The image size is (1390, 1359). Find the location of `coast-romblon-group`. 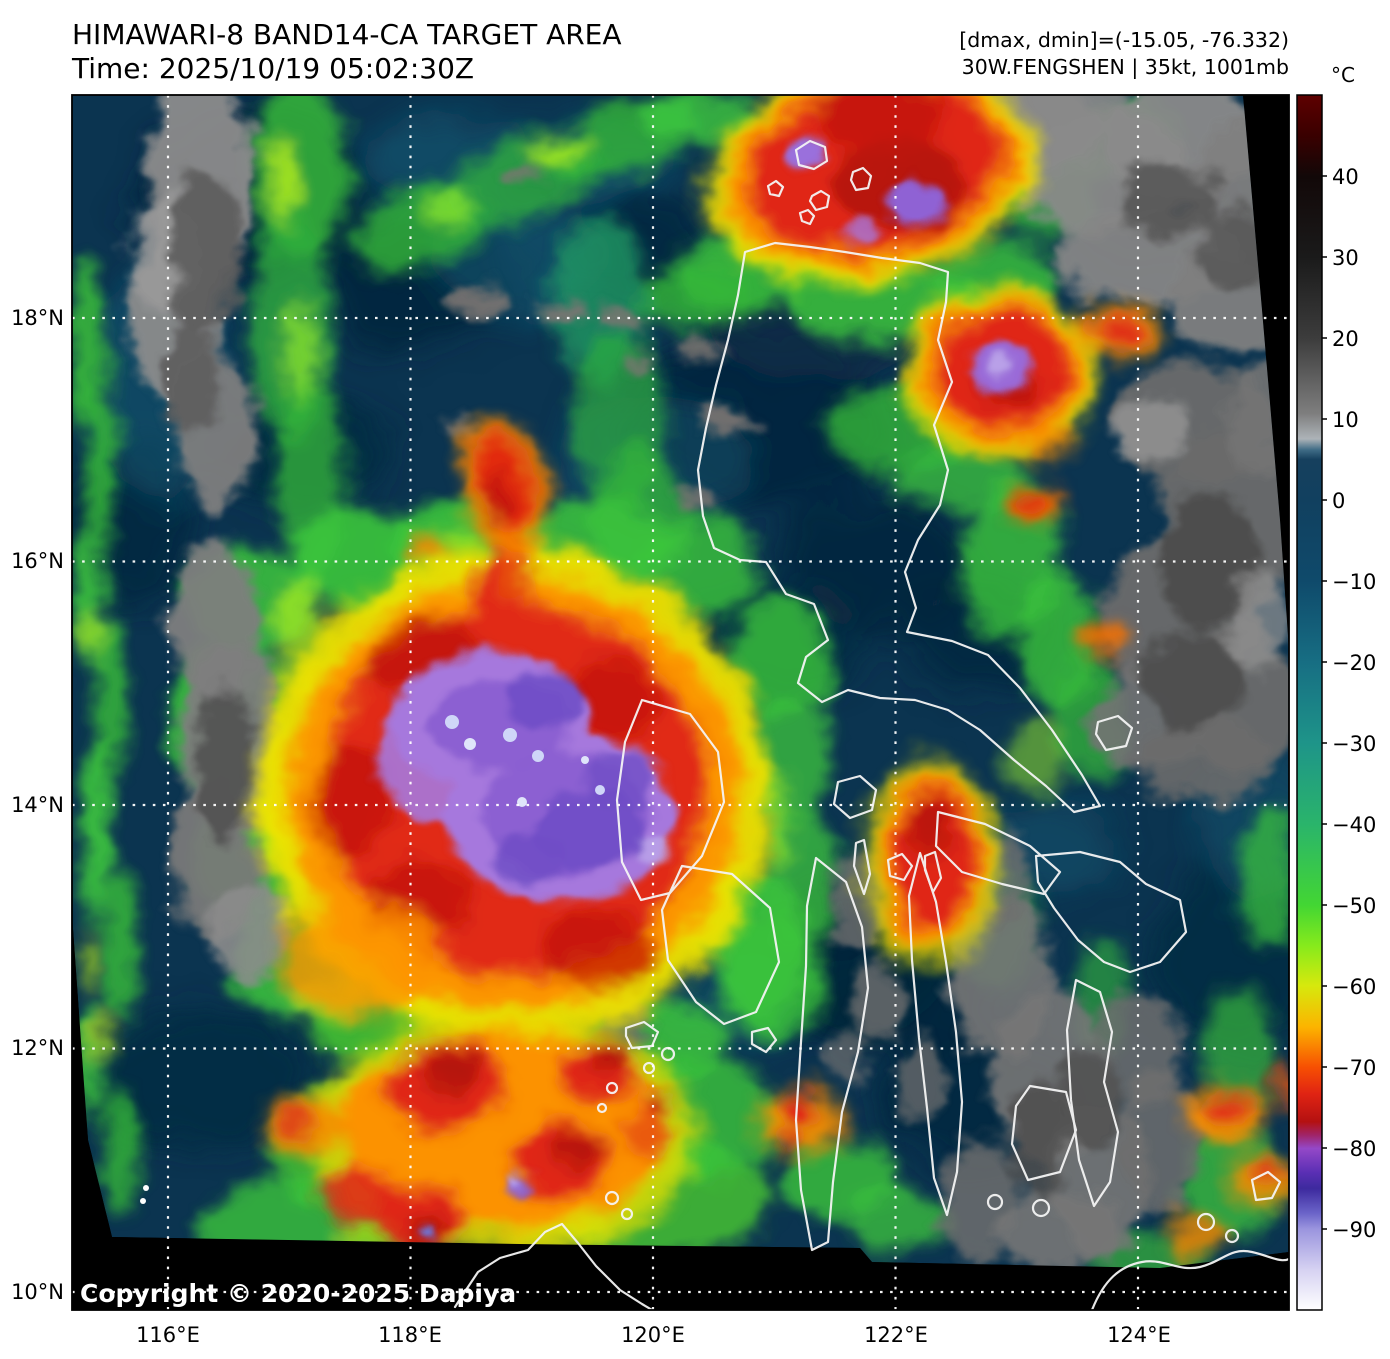

coast-romblon-group is located at coordinates (883, 867).